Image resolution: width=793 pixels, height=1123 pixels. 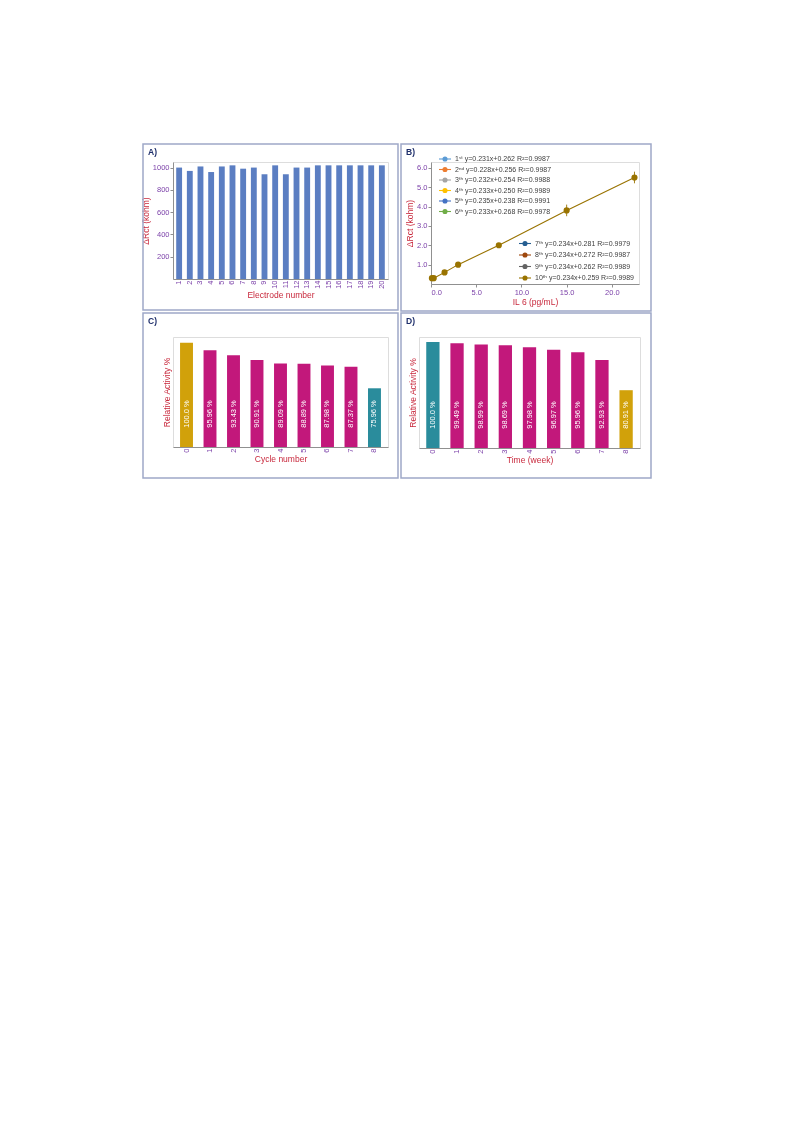 What do you see at coordinates (281, 458) in the screenshot?
I see `x-axis-title: Cycle number` at bounding box center [281, 458].